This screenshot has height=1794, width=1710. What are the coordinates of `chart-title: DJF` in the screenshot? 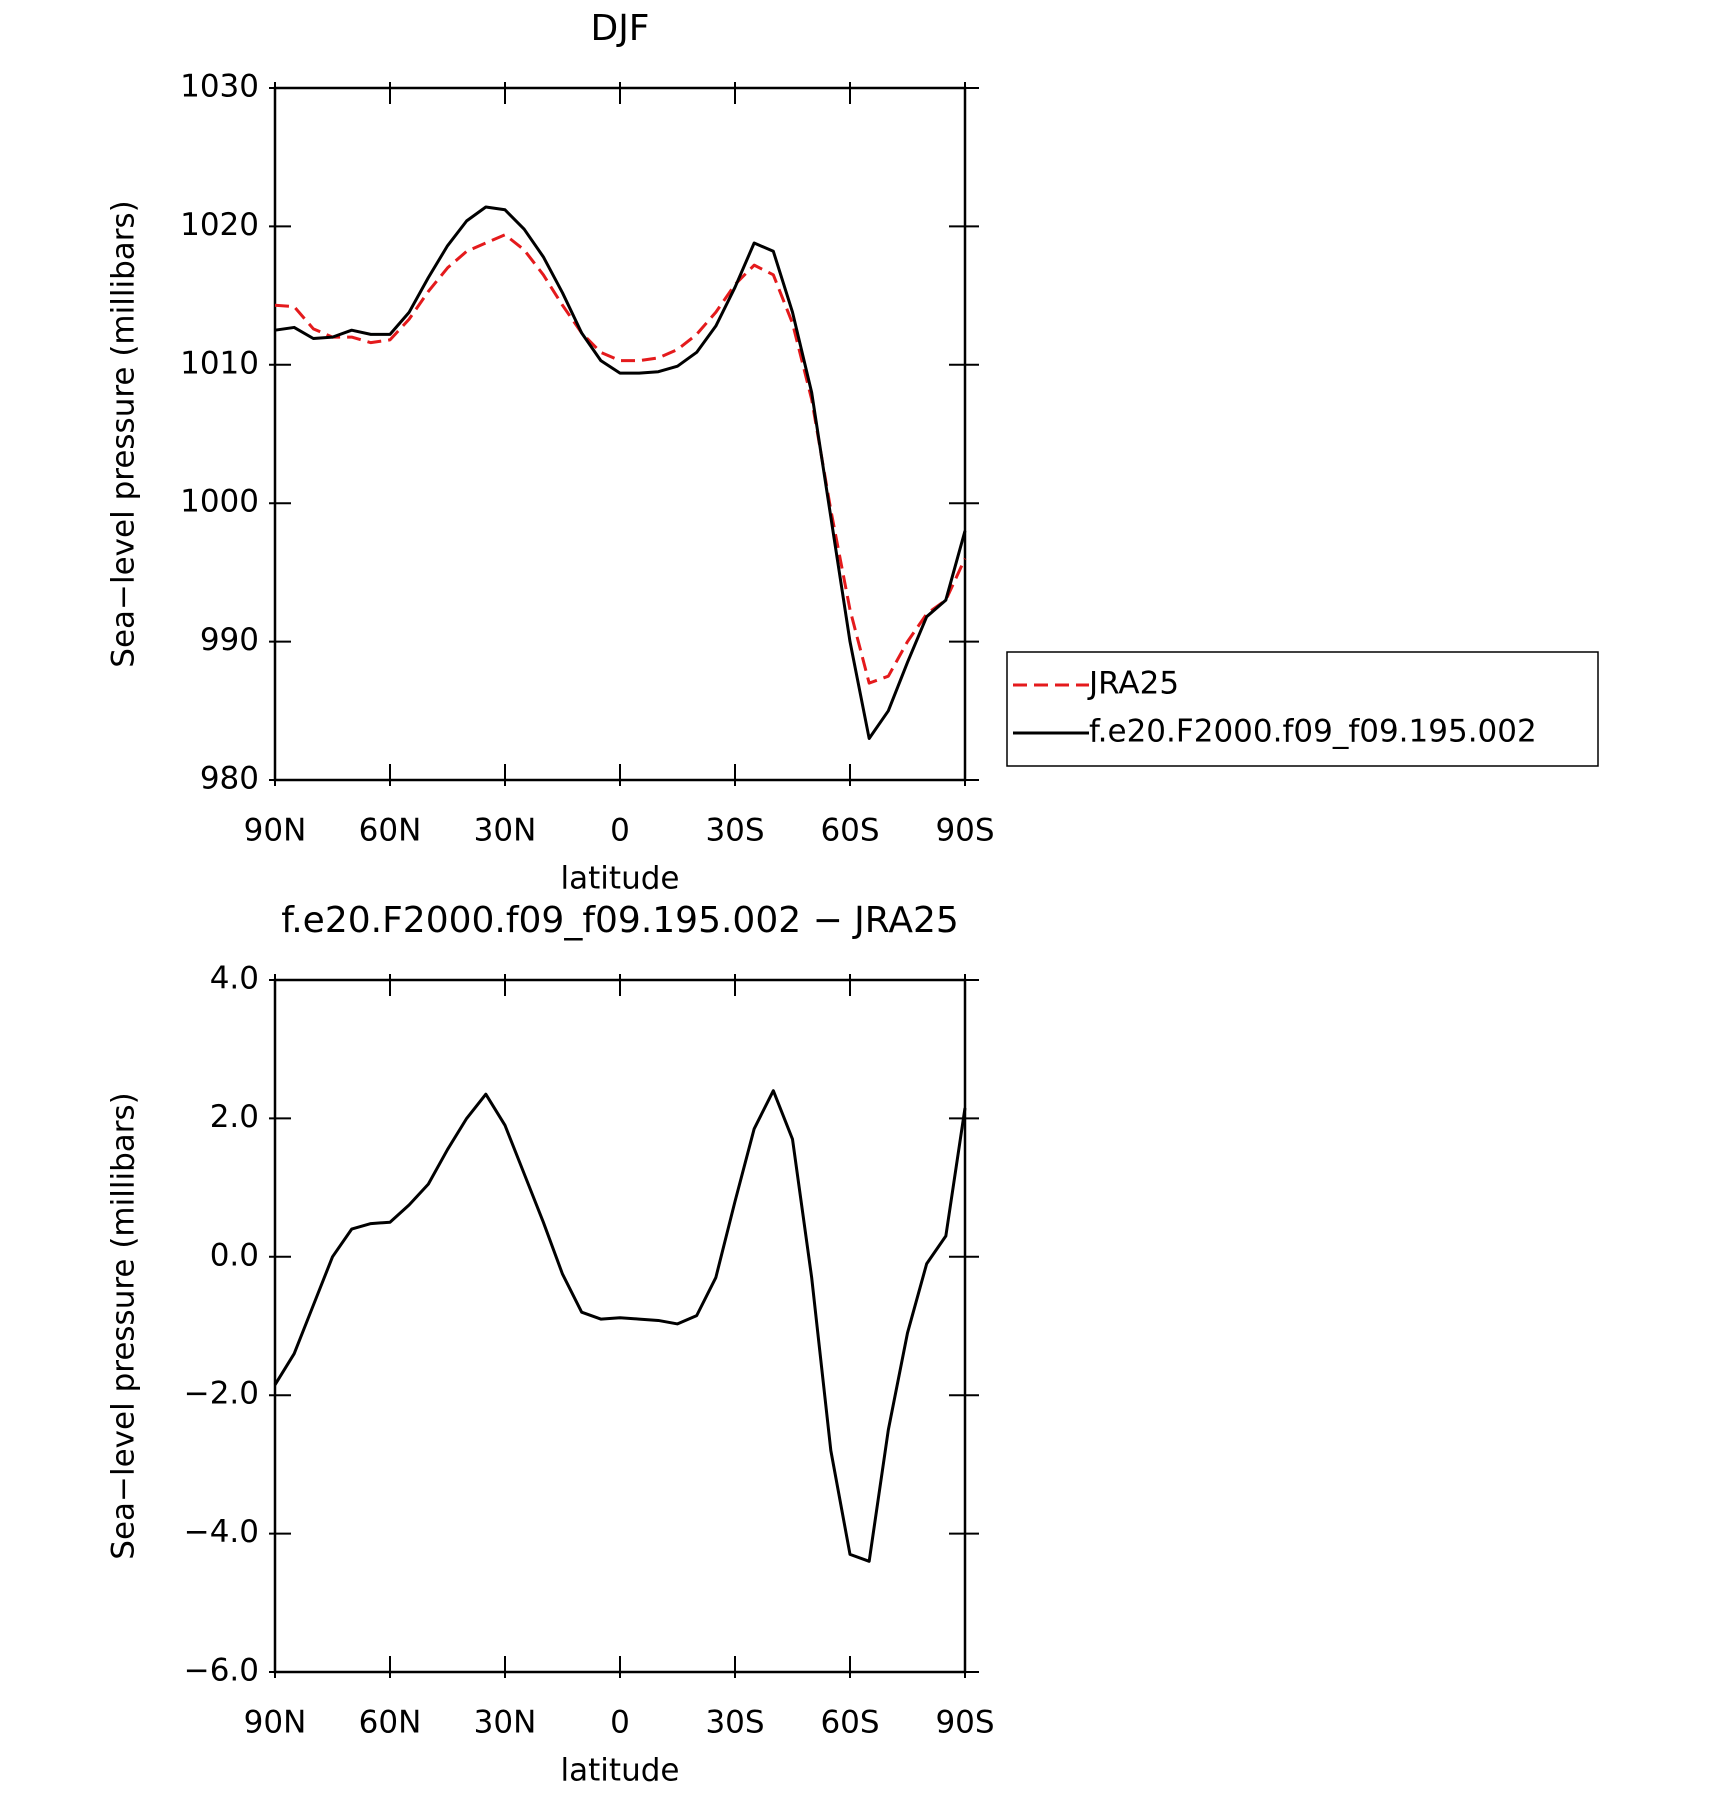 It's located at (619, 28).